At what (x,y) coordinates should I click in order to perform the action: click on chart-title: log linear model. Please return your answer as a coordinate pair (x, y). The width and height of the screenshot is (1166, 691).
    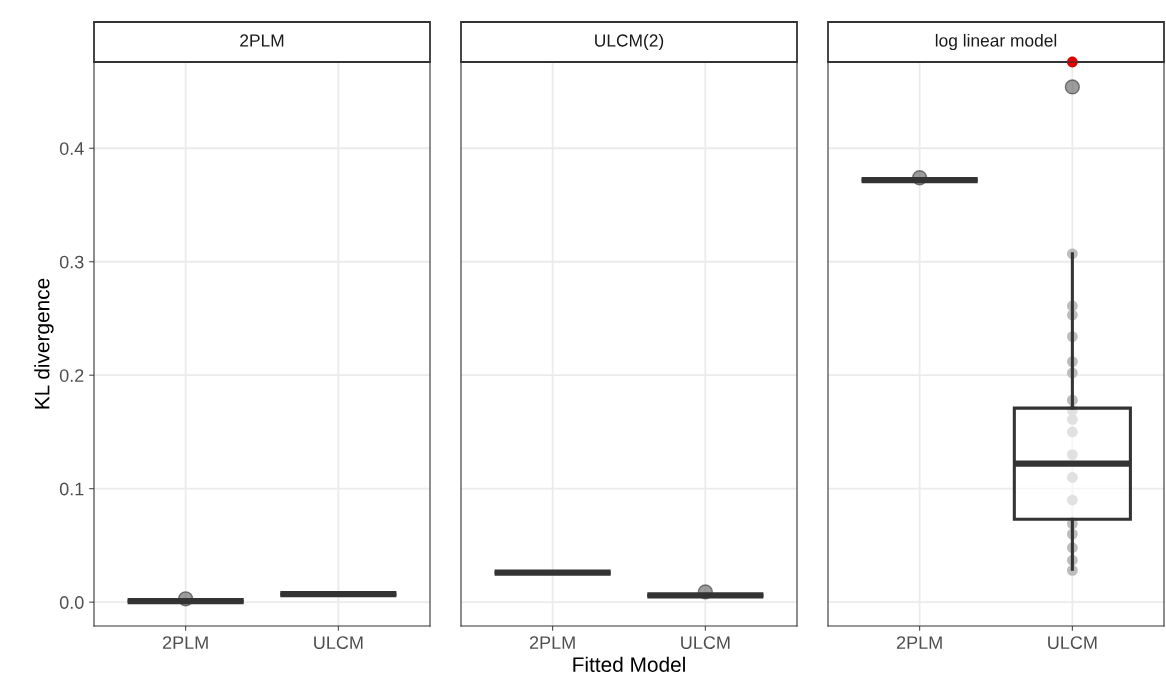
    Looking at the image, I should click on (996, 42).